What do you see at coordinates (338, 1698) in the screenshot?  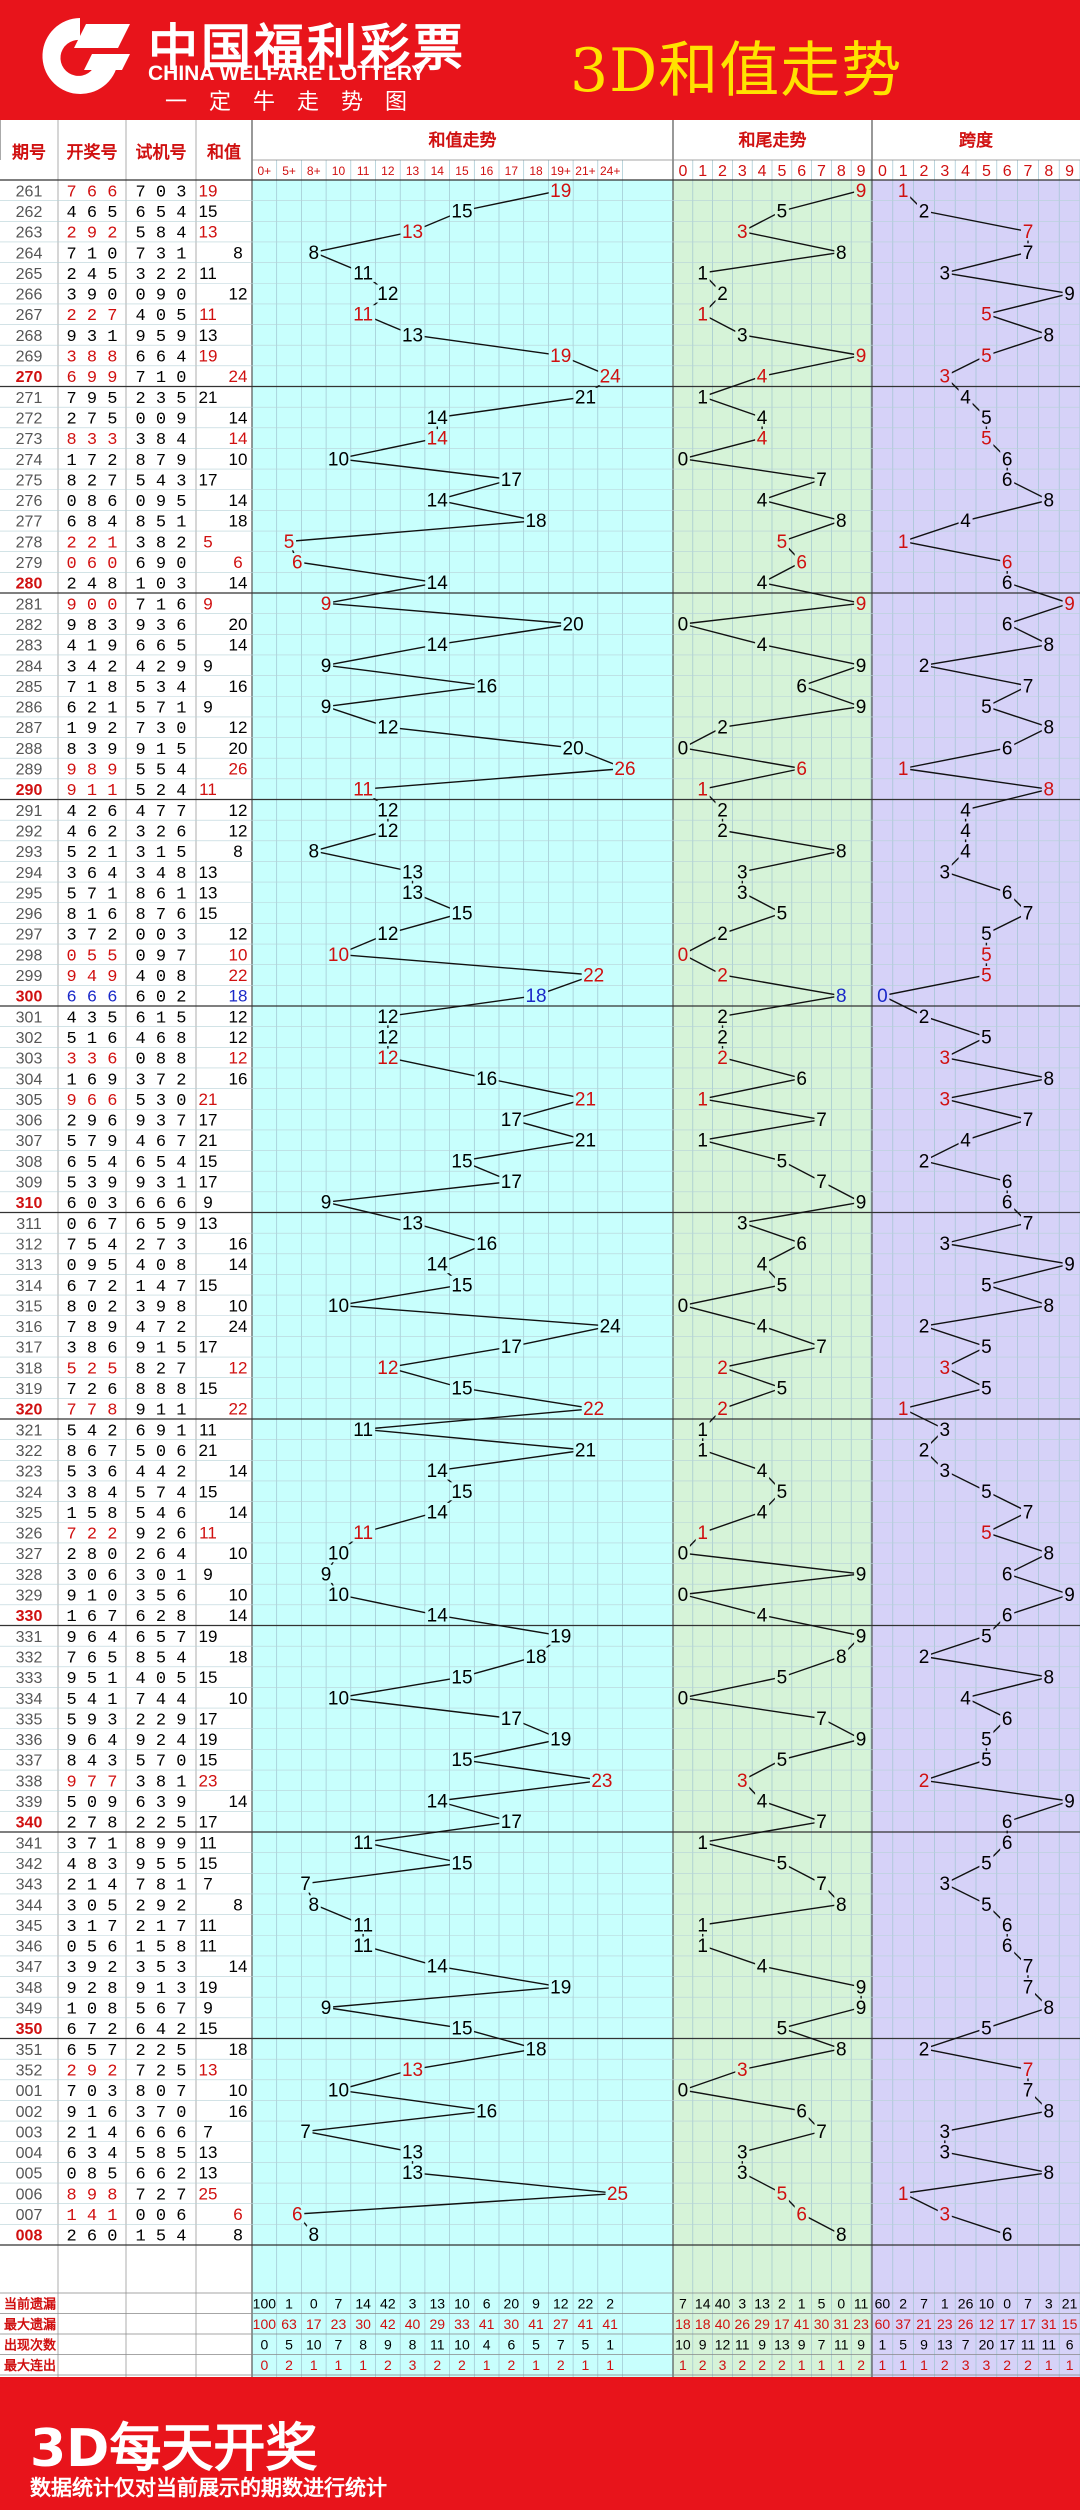 I see `sum-point: 10` at bounding box center [338, 1698].